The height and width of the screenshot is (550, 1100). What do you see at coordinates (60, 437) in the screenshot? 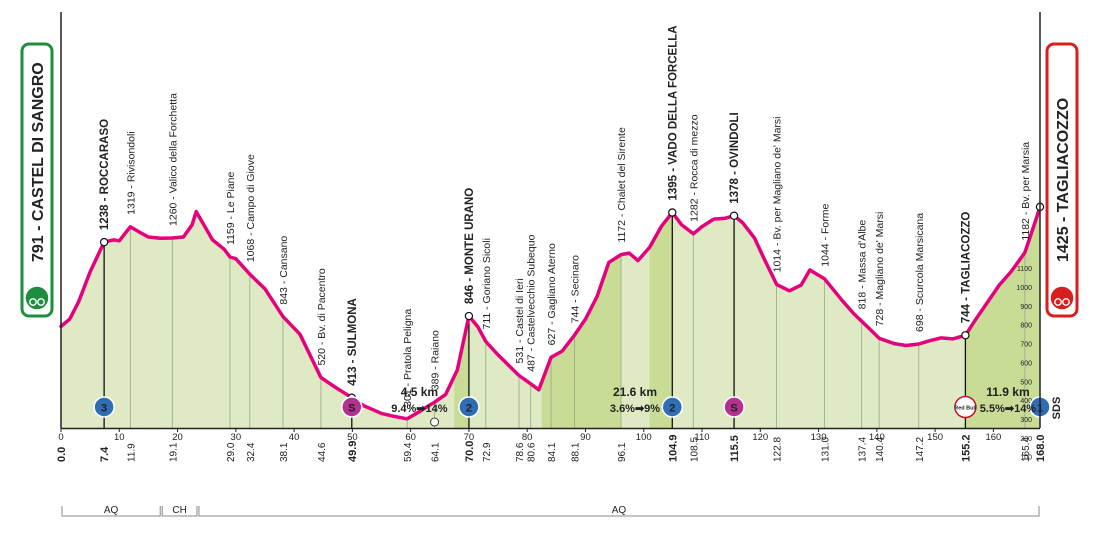
I see `x-tick-label: 0` at bounding box center [60, 437].